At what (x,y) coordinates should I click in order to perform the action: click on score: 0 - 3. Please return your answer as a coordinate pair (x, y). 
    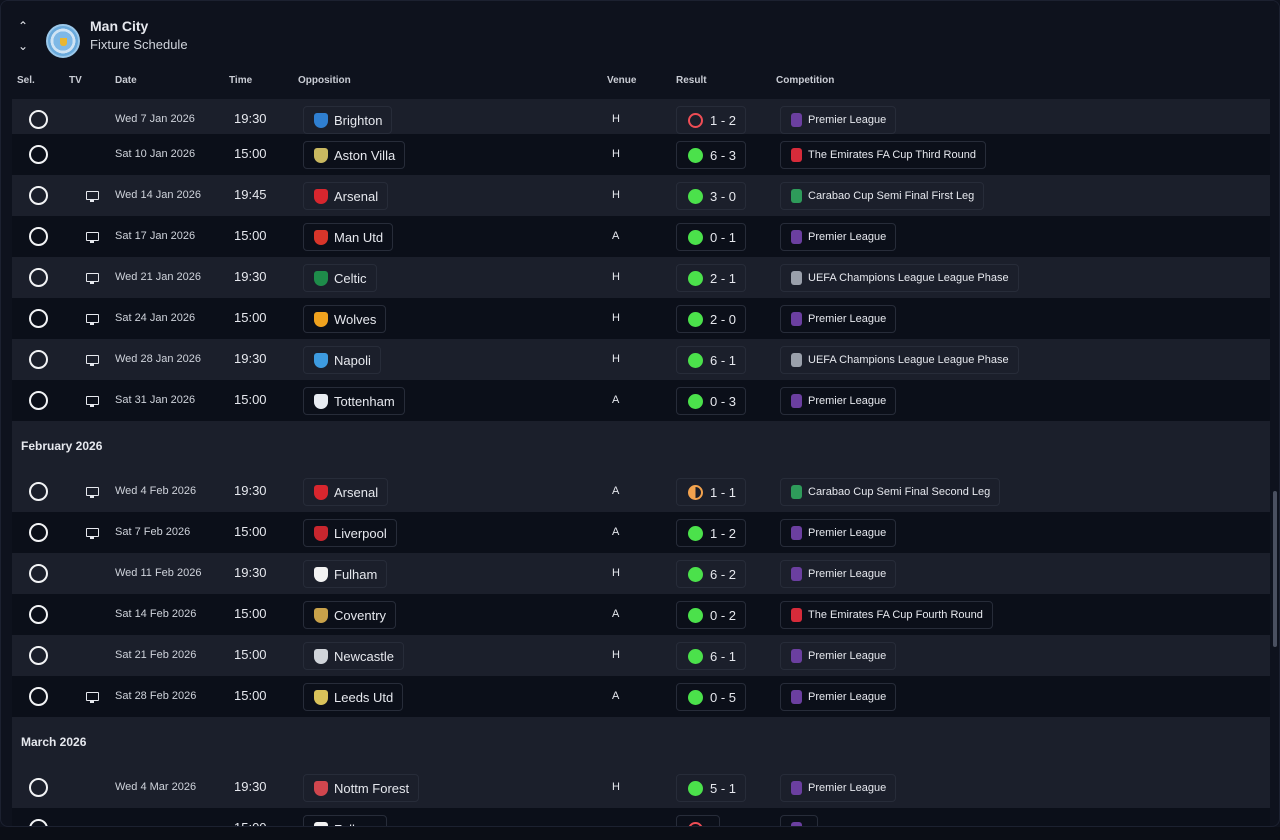
    Looking at the image, I should click on (723, 401).